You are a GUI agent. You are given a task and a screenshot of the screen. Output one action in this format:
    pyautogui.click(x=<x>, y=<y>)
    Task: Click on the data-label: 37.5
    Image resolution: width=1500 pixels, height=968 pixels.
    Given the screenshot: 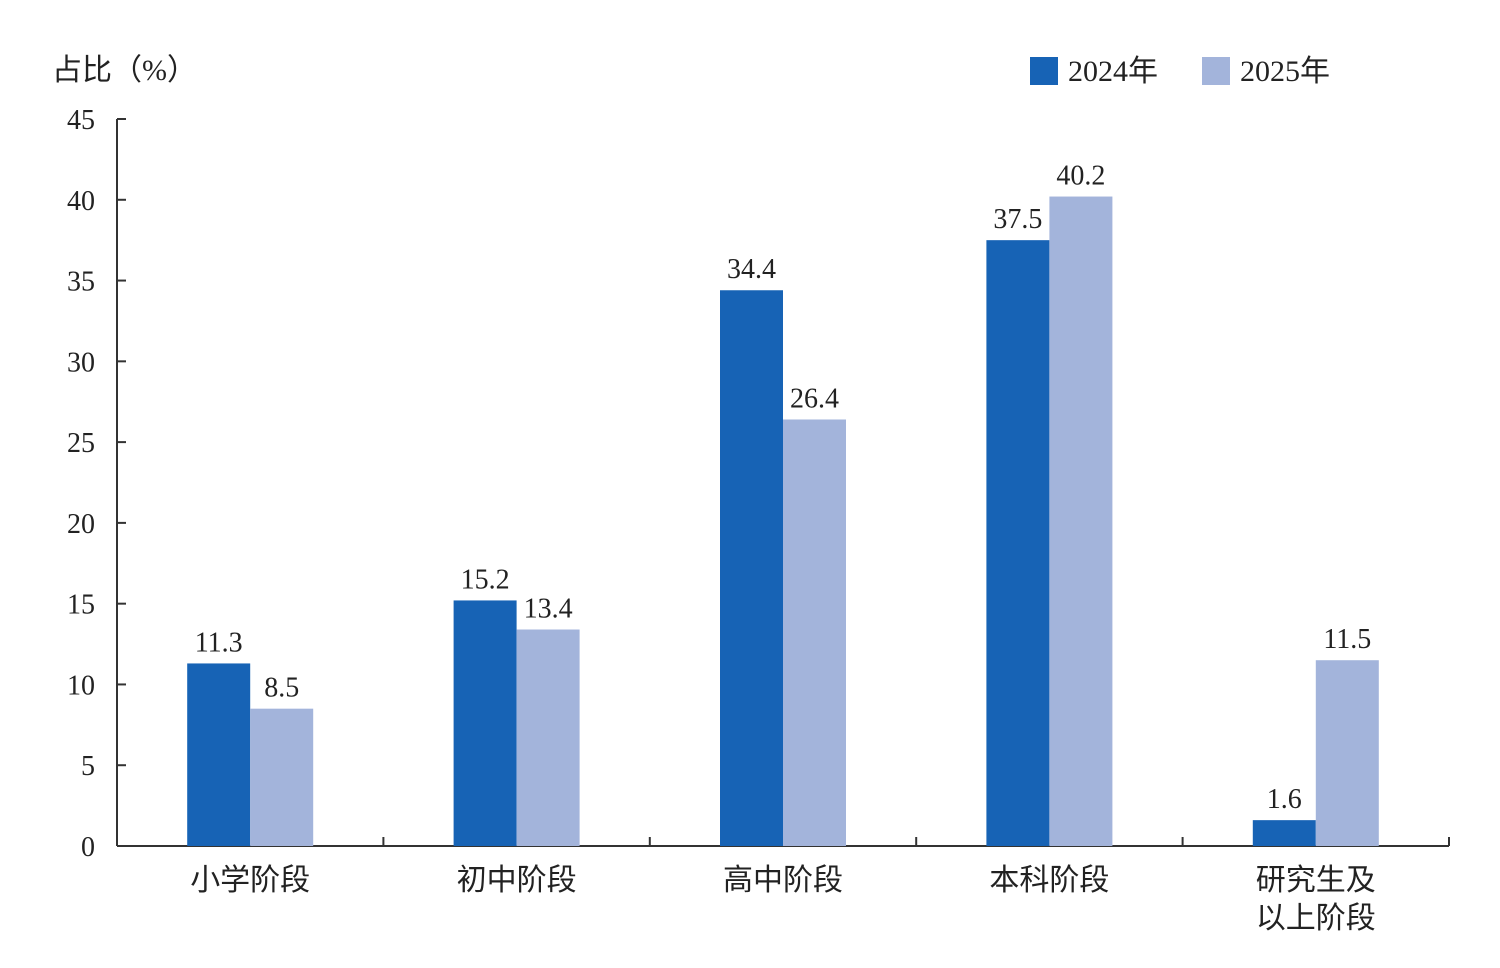 What is the action you would take?
    pyautogui.click(x=1017, y=219)
    